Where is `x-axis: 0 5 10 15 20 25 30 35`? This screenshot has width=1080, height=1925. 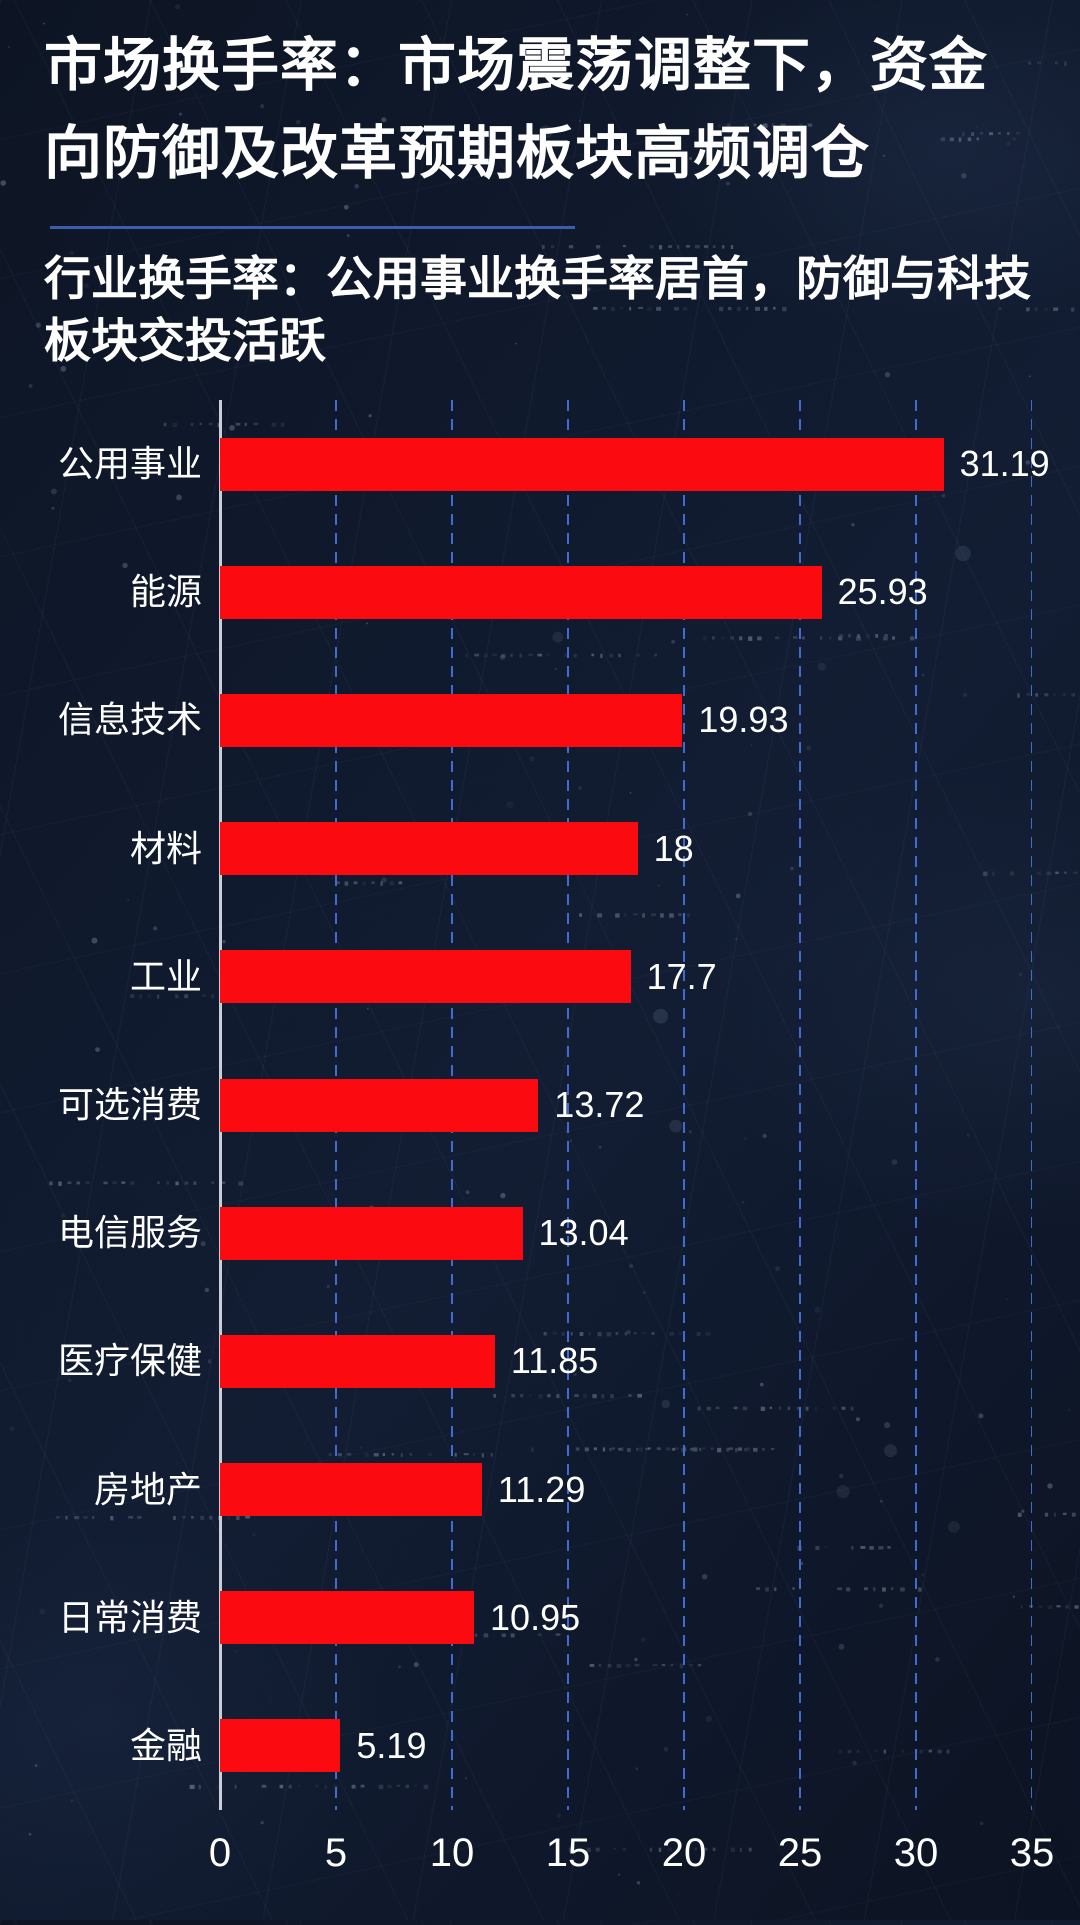 x-axis: 0 5 10 15 20 25 30 35 is located at coordinates (540, 1853).